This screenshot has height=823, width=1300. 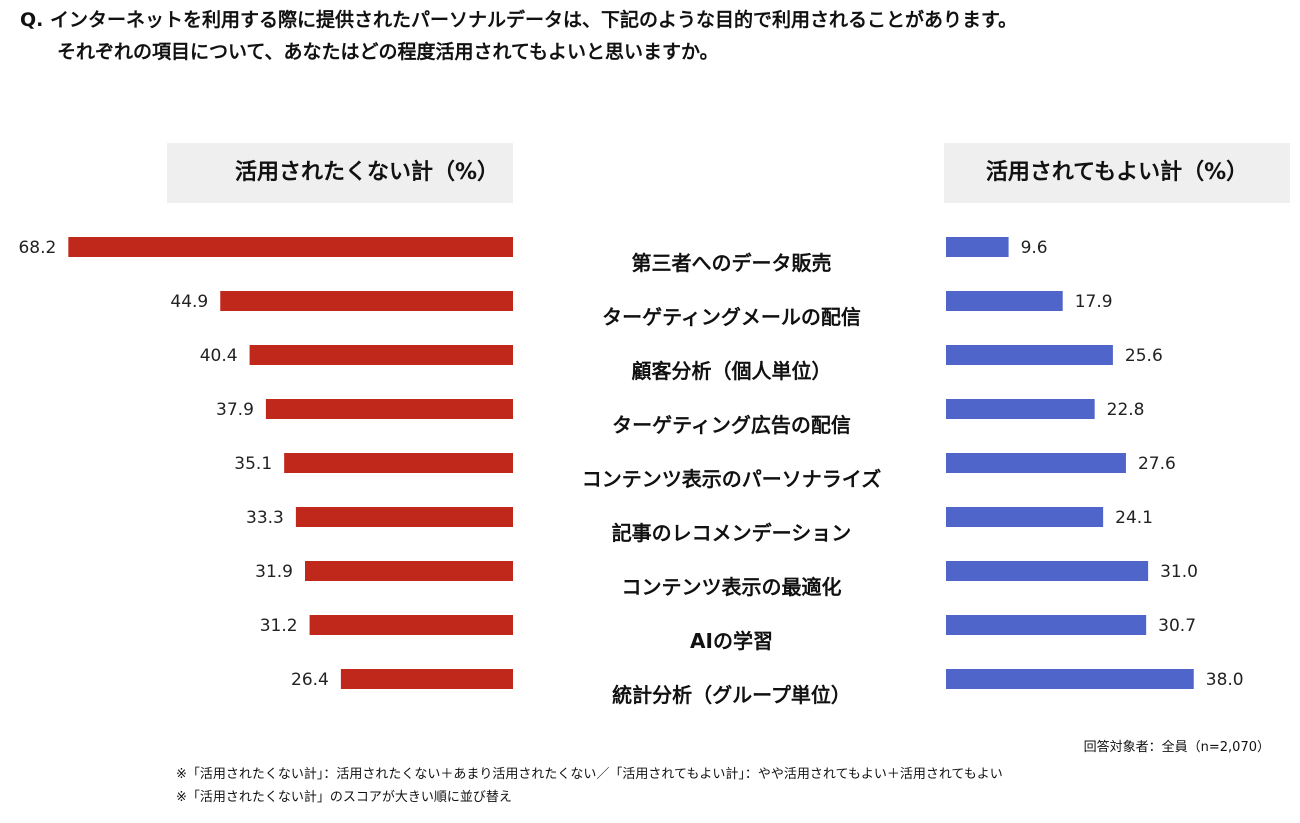 What do you see at coordinates (235, 410) in the screenshot?
I see `left-value-label: 37.9` at bounding box center [235, 410].